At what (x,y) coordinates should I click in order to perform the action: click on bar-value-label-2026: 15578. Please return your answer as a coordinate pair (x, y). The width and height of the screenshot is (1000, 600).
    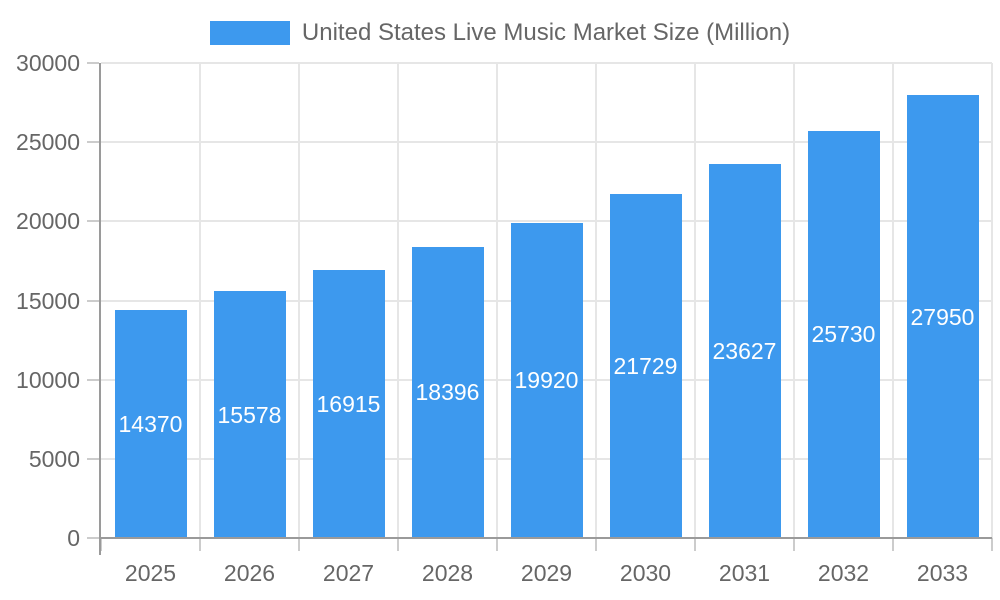
    Looking at the image, I should click on (249, 414).